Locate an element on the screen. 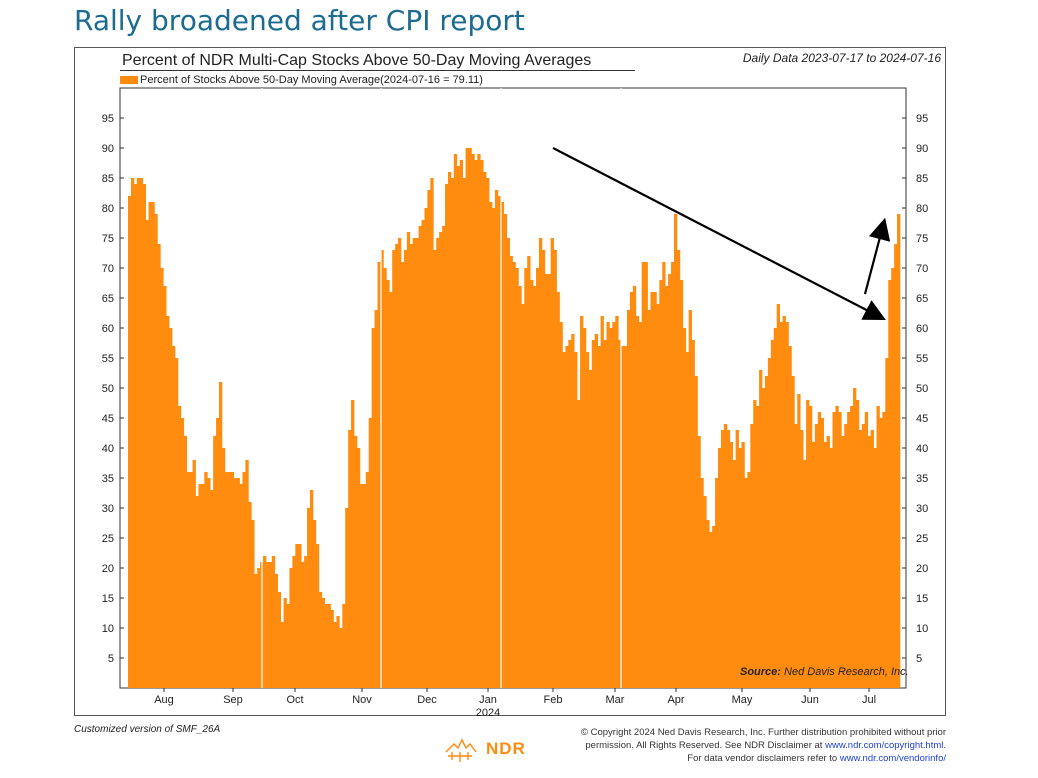 Image resolution: width=1038 pixels, height=778 pixels. x-tick-label: May is located at coordinates (742, 700).